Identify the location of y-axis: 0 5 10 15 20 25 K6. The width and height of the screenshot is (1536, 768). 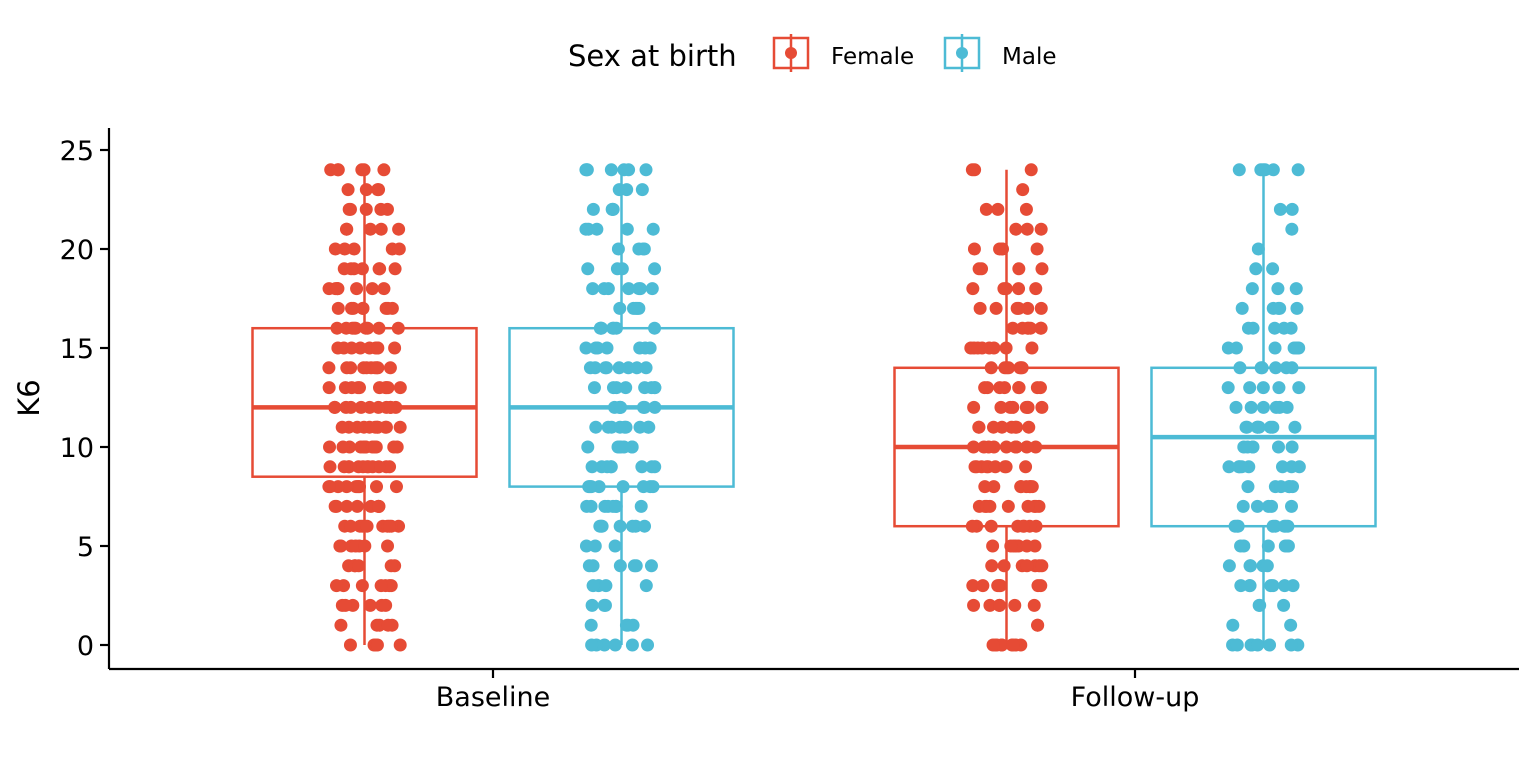
(61, 398).